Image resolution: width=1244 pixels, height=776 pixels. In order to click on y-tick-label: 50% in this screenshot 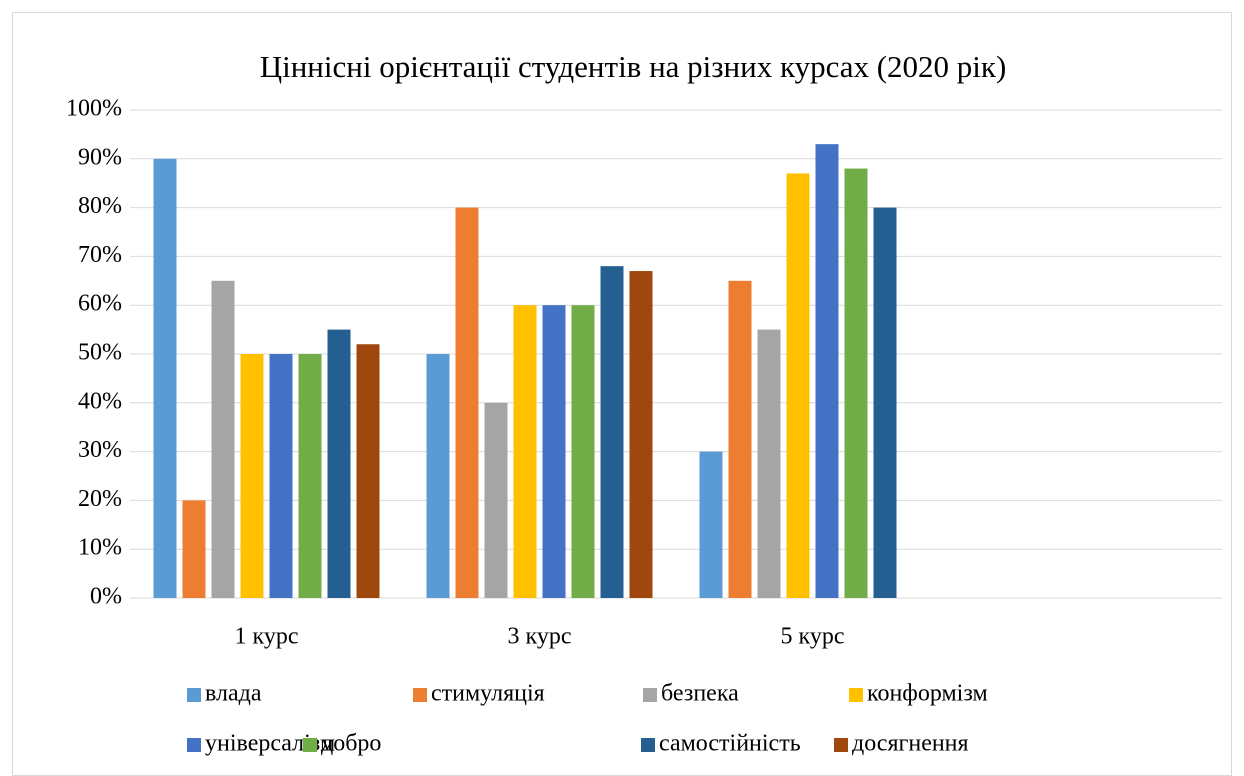, I will do `click(100, 353)`.